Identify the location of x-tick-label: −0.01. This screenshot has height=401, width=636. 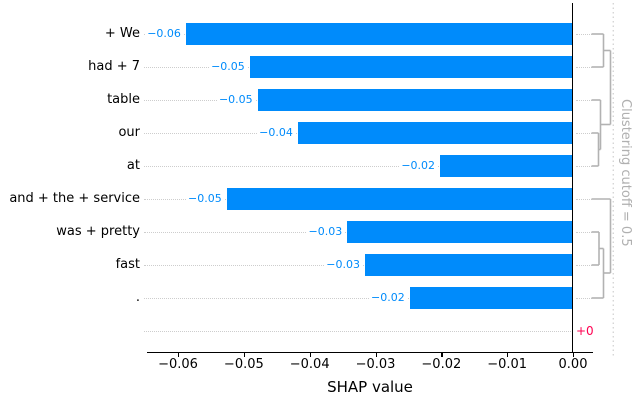
(507, 364).